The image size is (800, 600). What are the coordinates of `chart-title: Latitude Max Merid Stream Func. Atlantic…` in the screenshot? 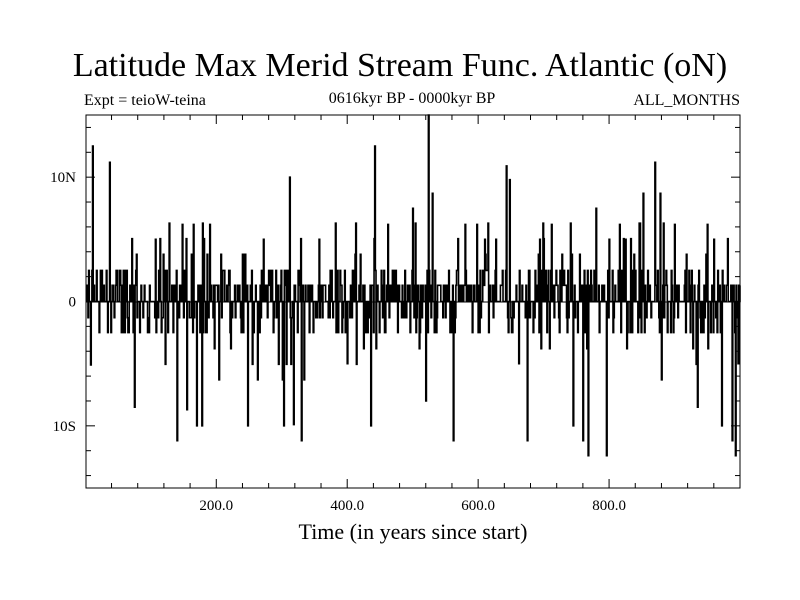 It's located at (400, 65).